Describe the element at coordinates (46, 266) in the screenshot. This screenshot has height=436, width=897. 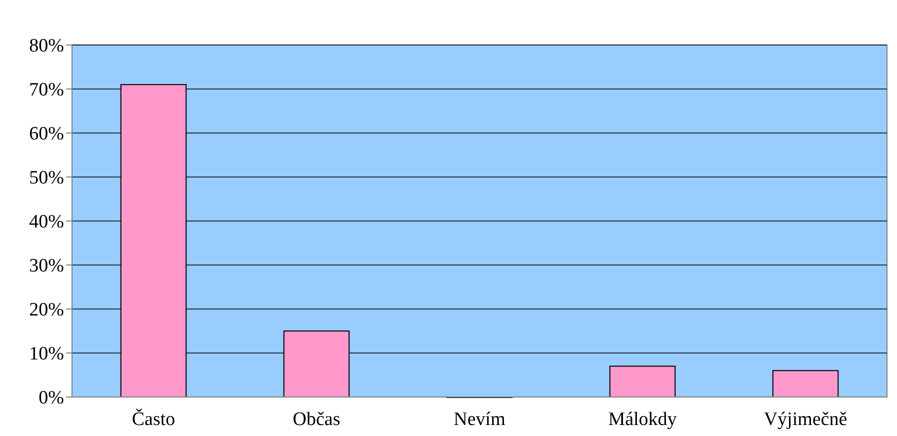
I see `y-tick-label: 30%` at that location.